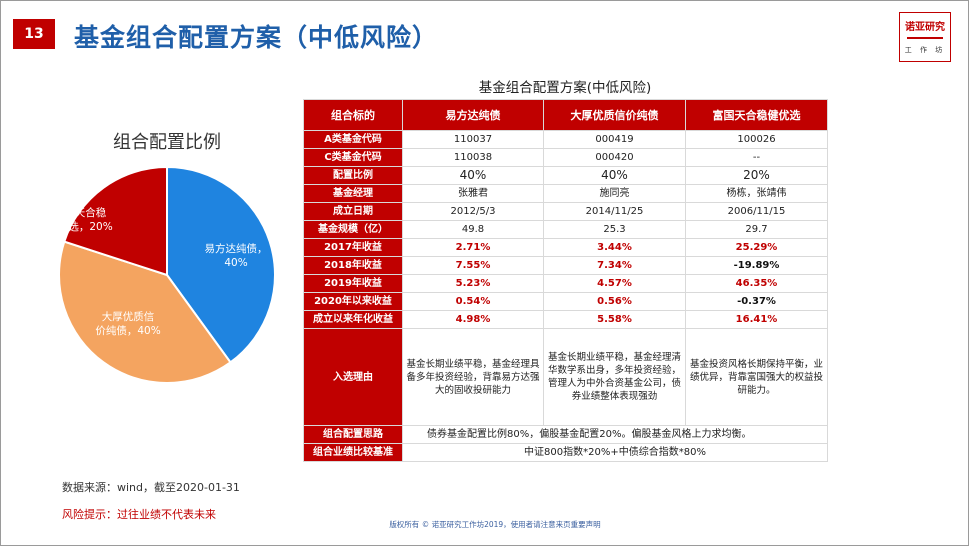 This screenshot has height=546, width=969. Describe the element at coordinates (167, 142) in the screenshot. I see `pie-chart-title: 组合配置比例` at that location.